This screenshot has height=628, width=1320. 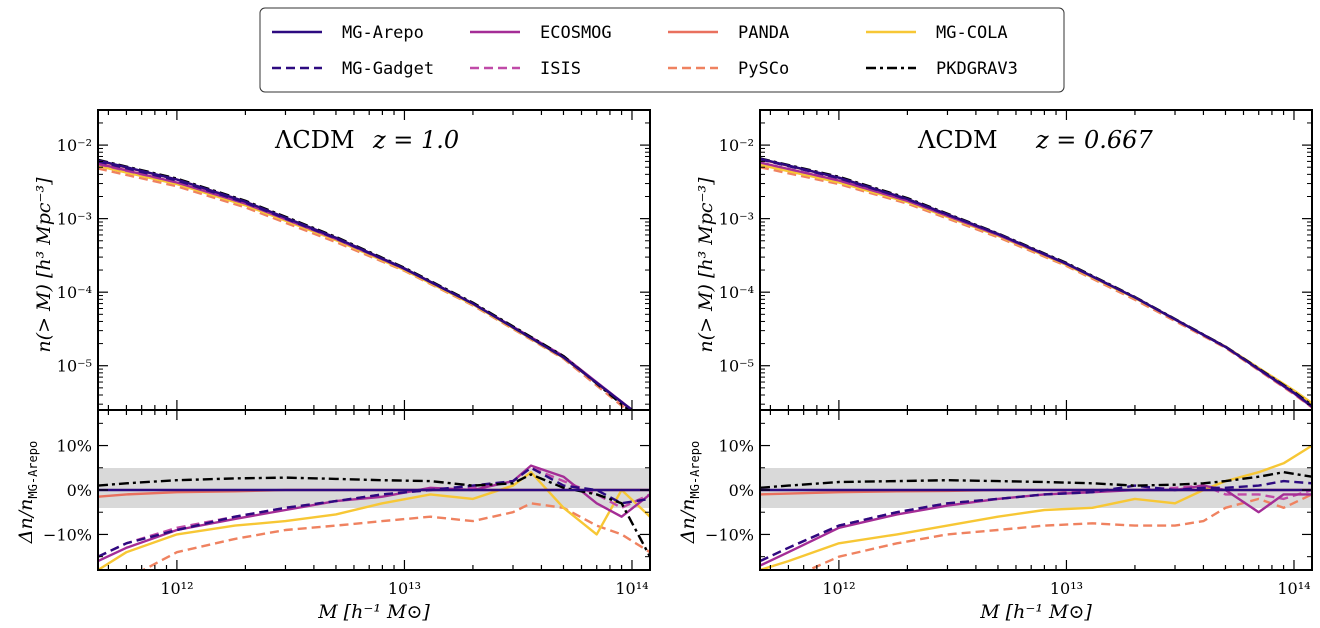 What do you see at coordinates (1094, 140) in the screenshot?
I see `panel-right-title-z: z = 0.667` at bounding box center [1094, 140].